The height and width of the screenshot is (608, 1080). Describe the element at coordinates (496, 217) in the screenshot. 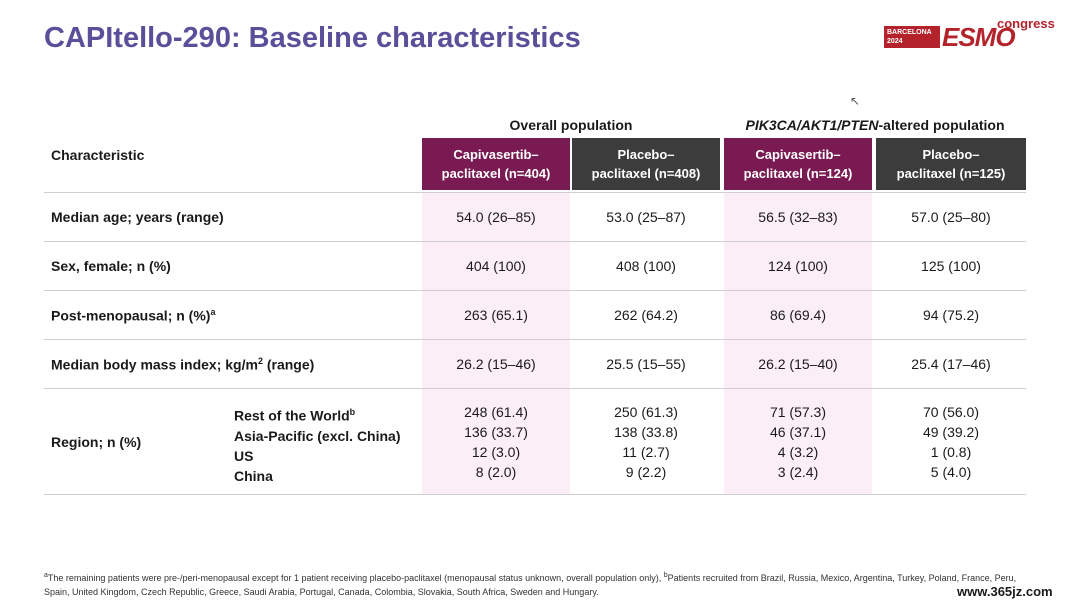

I see `table-cell: 54.0 (26–85)` at that location.